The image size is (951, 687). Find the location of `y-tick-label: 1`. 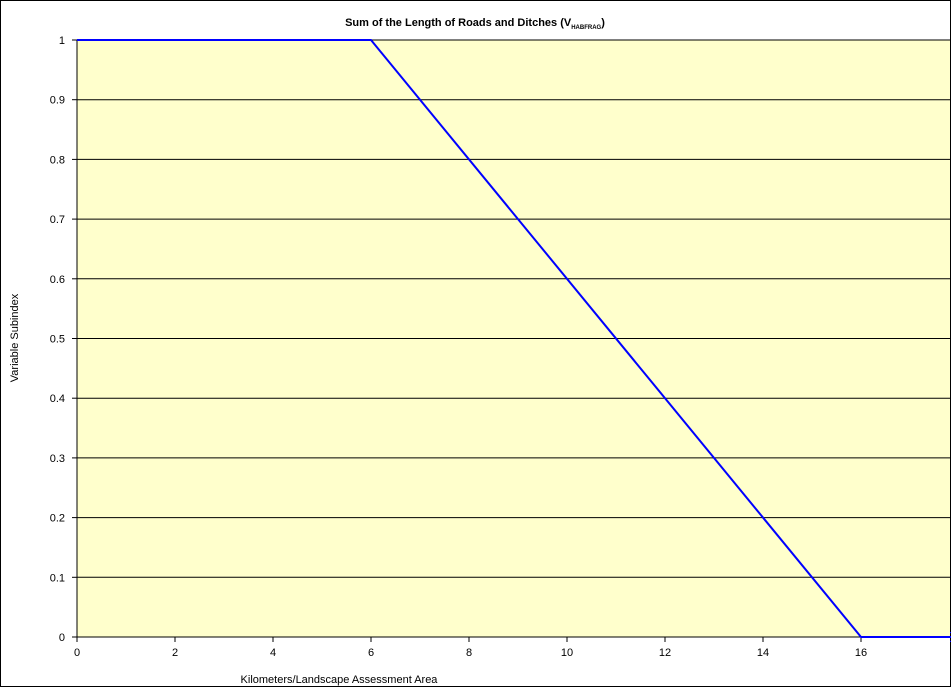

y-tick-label: 1 is located at coordinates (62, 41).